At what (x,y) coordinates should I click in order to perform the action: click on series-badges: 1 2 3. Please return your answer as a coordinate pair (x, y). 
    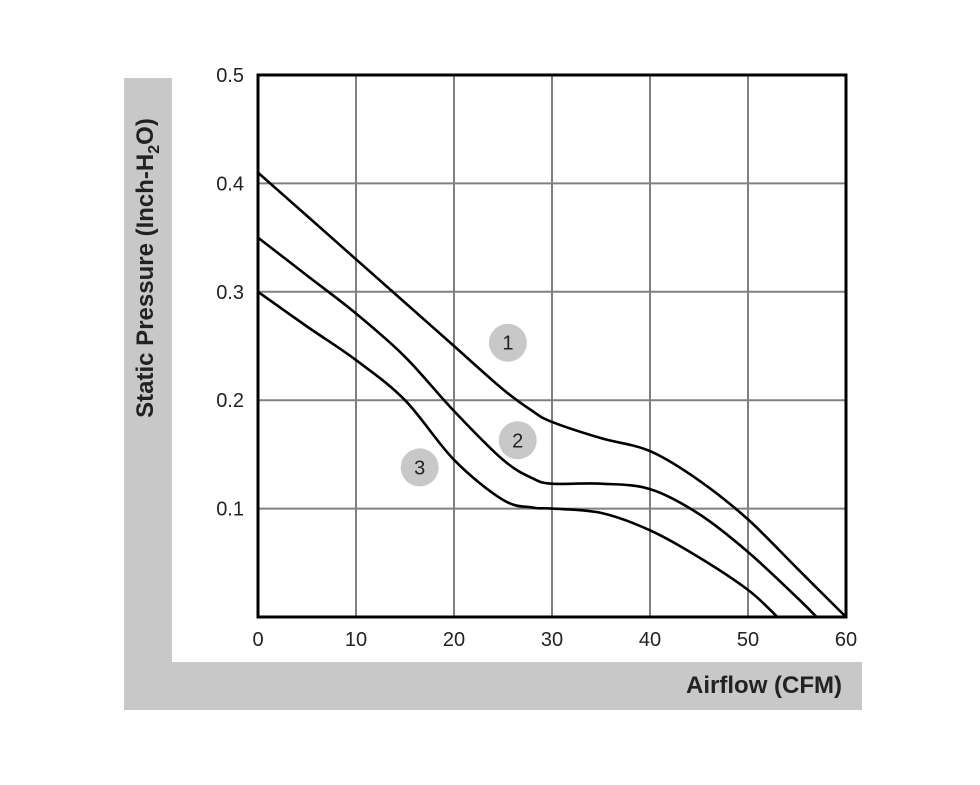
    Looking at the image, I should click on (468, 405).